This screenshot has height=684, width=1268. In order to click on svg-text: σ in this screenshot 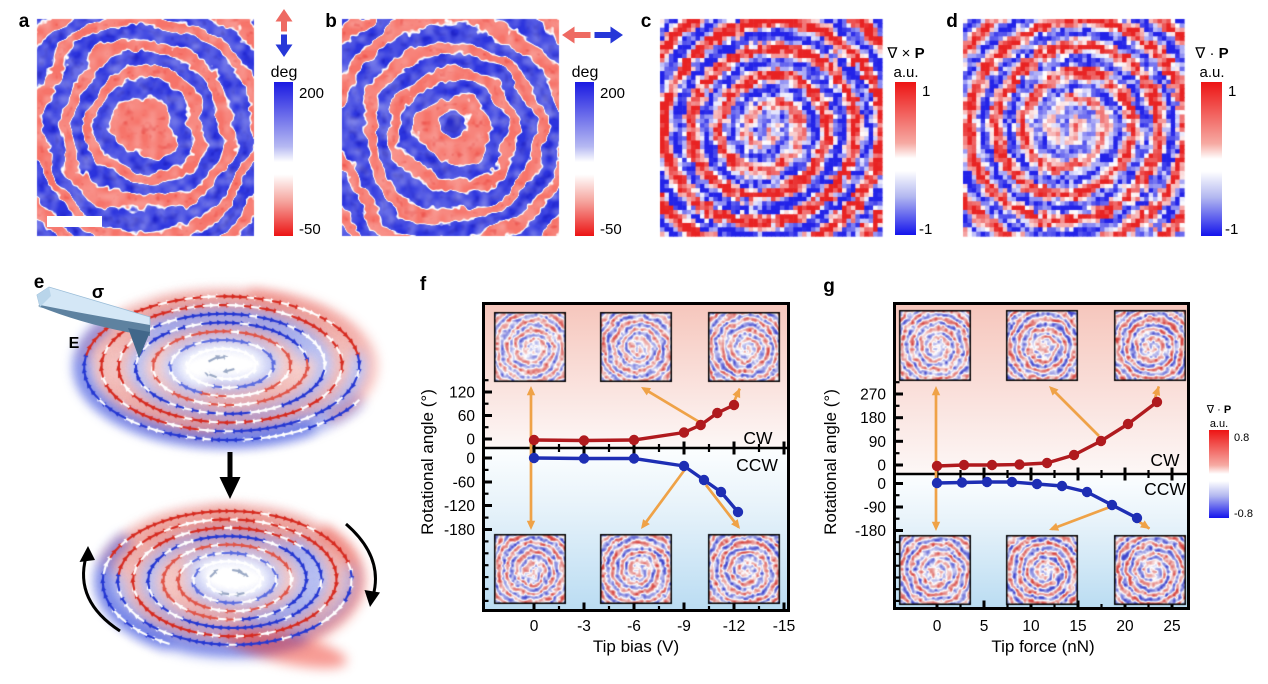, I will do `click(98, 292)`.